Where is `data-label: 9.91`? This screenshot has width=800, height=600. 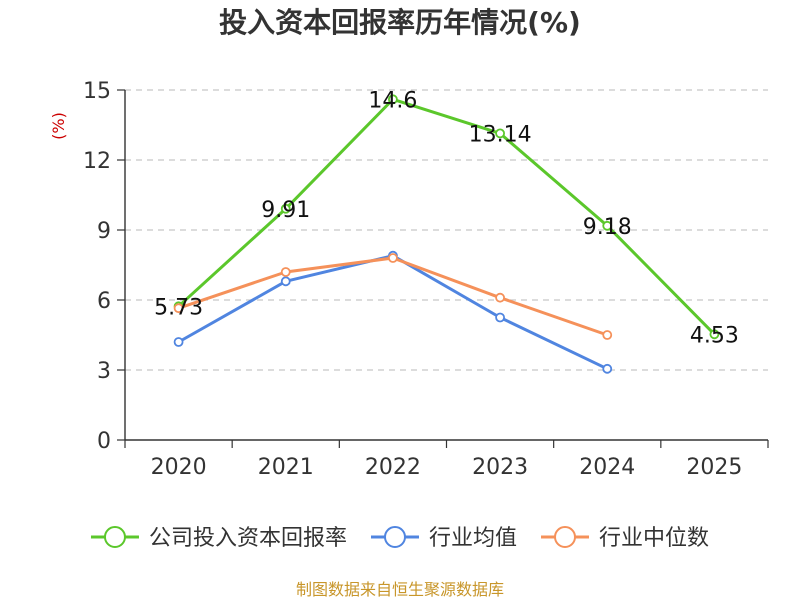 data-label: 9.91 is located at coordinates (285, 210).